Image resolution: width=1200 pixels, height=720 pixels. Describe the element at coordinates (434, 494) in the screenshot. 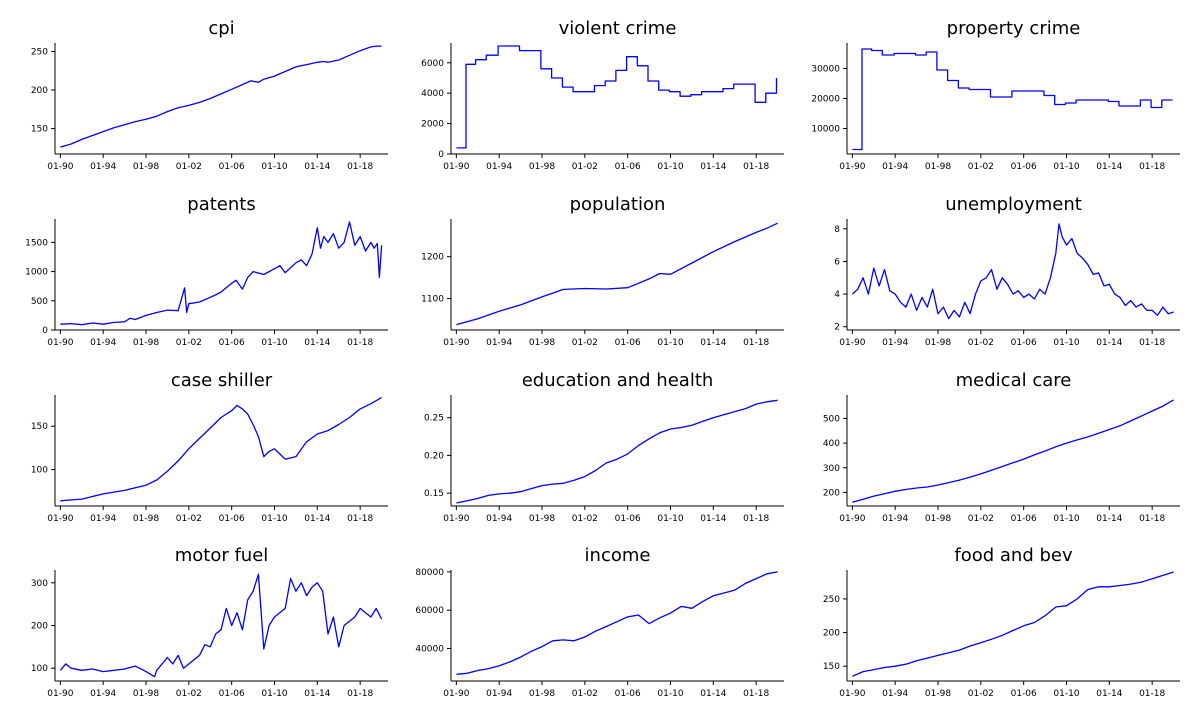

I see `y-tick-label: 0.15` at that location.